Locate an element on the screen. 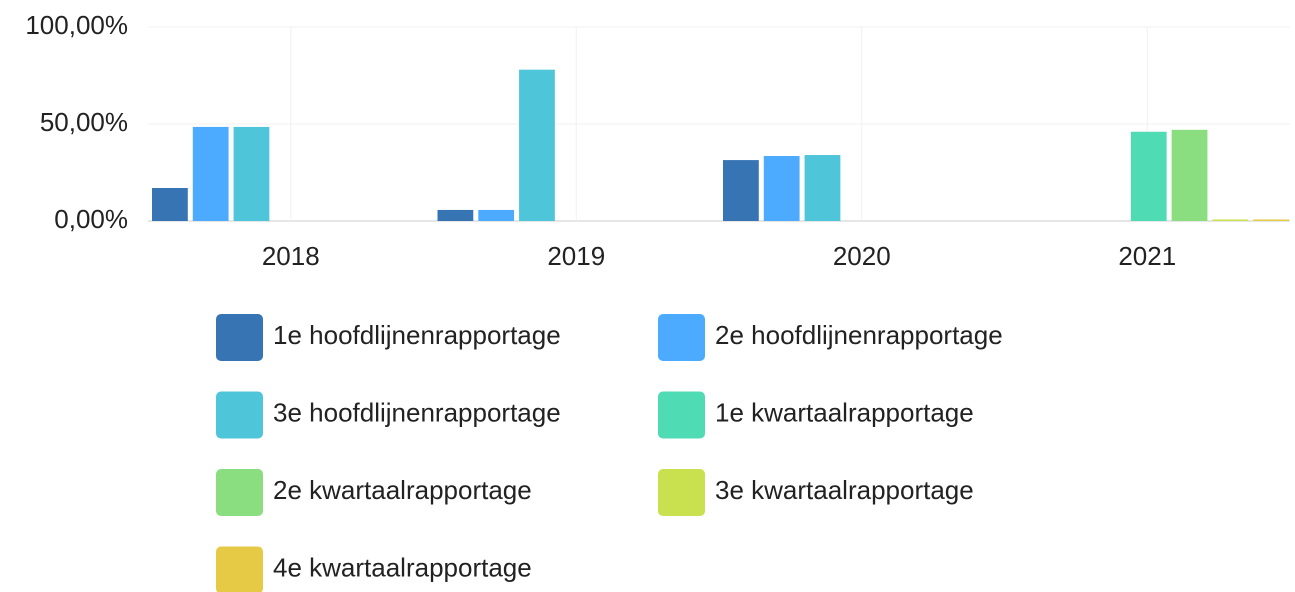 The image size is (1295, 592). legend-label: 3e kwartaalrapportage is located at coordinates (844, 490).